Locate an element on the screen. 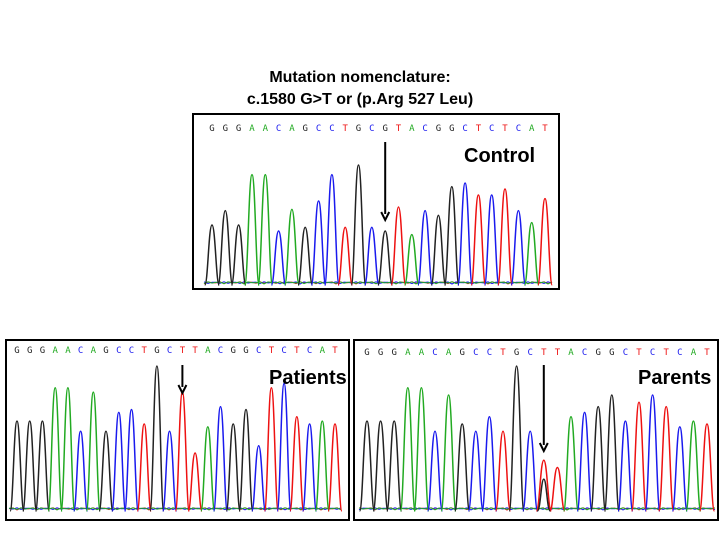  secondary-peak-guanine is located at coordinates (544, 495).